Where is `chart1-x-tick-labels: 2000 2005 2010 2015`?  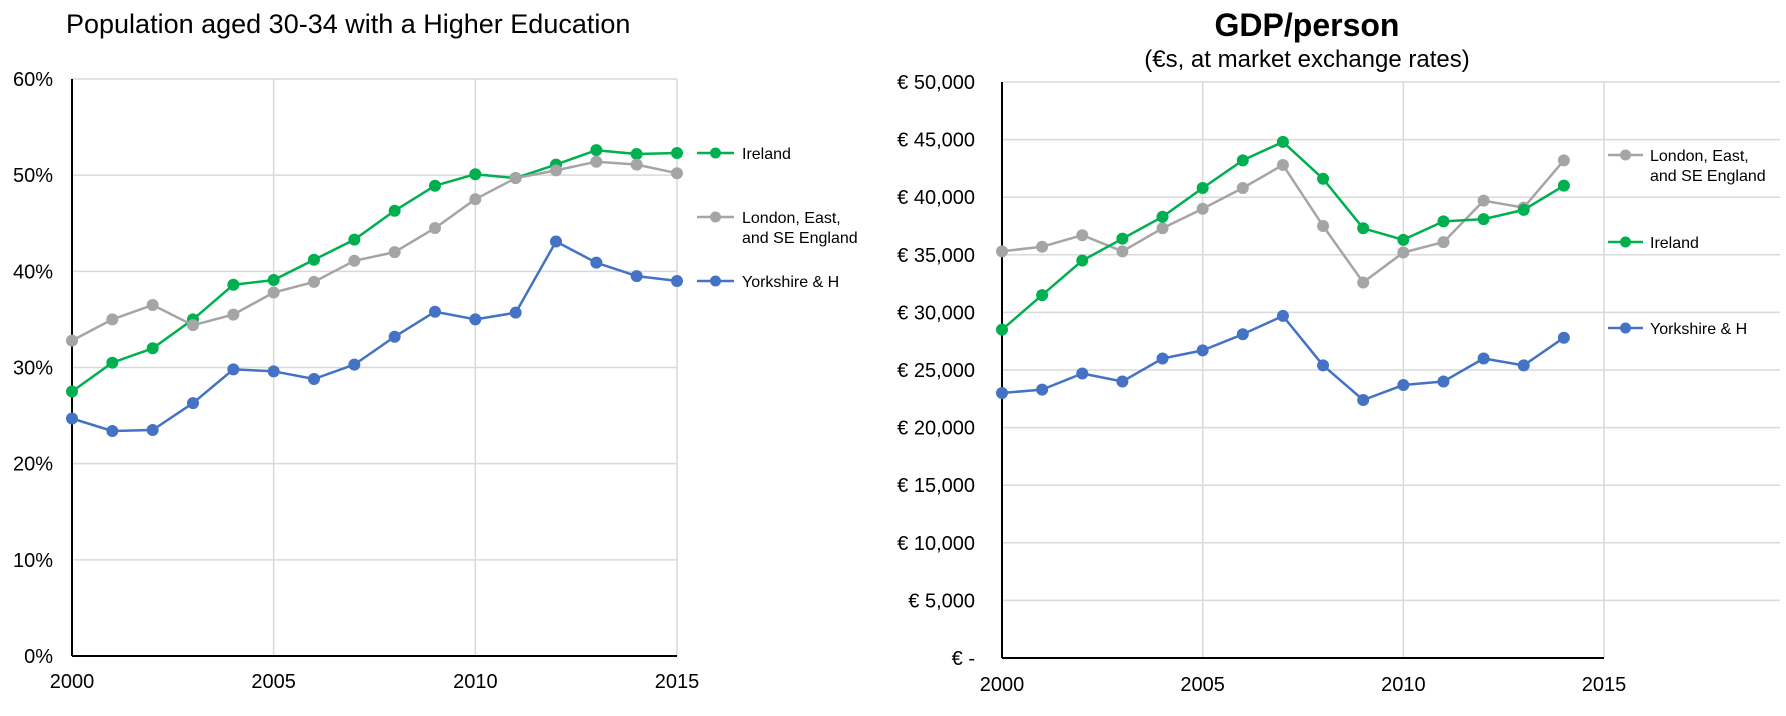
chart1-x-tick-labels: 2000 2005 2010 2015 is located at coordinates (375, 682).